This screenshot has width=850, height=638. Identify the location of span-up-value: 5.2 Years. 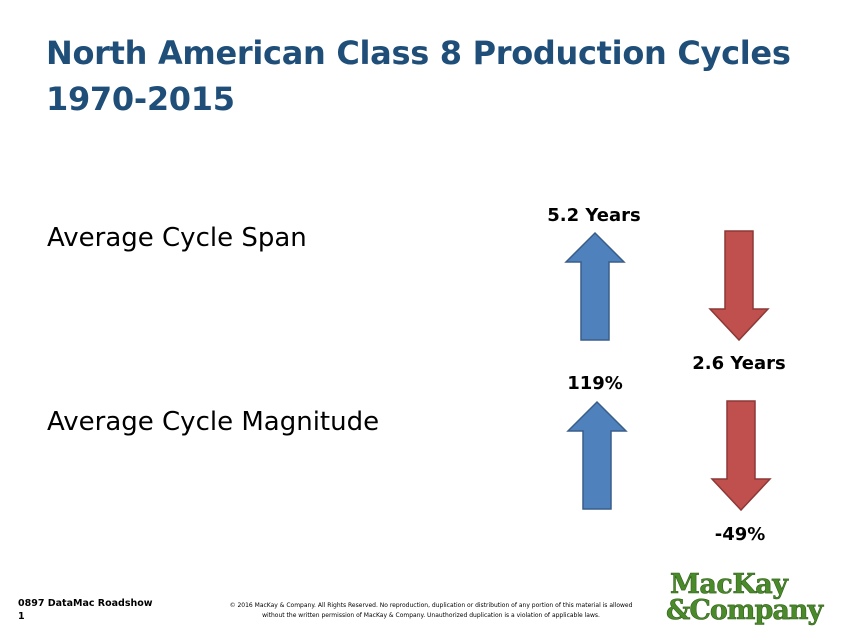
(594, 215).